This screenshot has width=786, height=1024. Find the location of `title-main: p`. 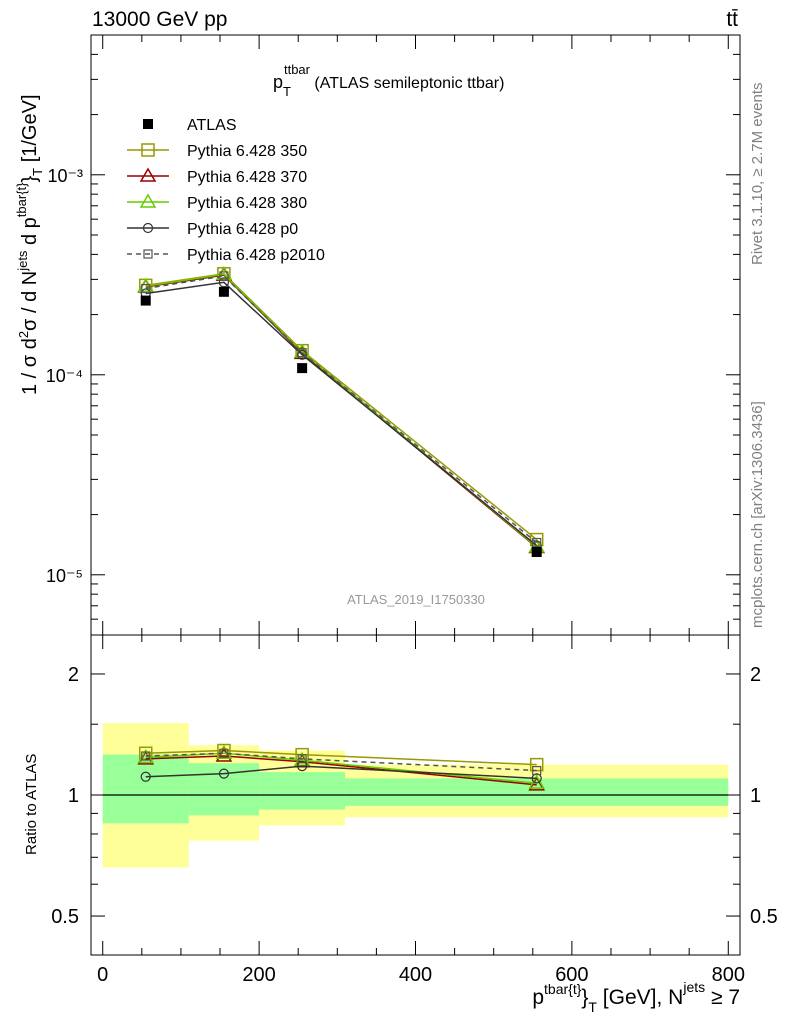

title-main: p is located at coordinates (278, 82).